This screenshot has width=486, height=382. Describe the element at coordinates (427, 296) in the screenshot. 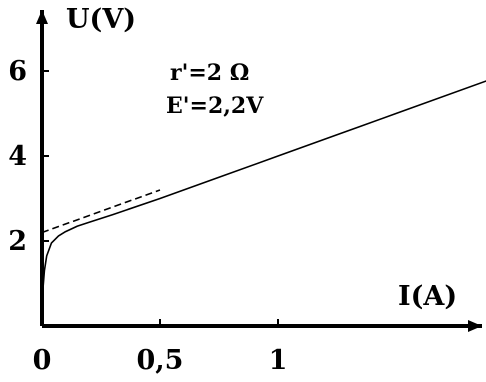

I see `x-axis-label: I(A)` at that location.